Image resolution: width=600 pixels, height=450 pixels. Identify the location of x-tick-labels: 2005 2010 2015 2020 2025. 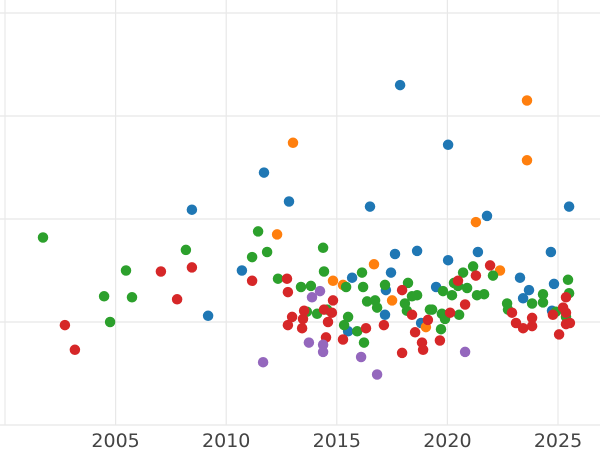
(336, 440).